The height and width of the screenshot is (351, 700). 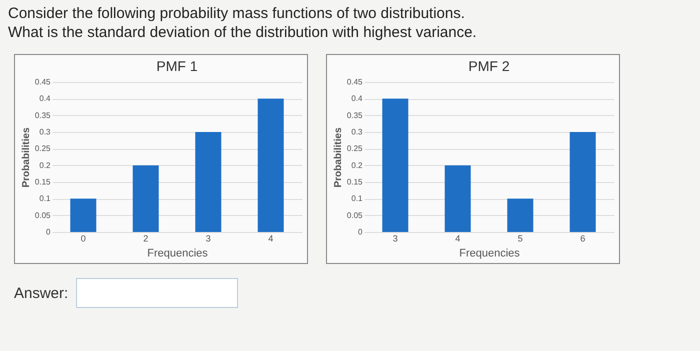 I want to click on text: Answer:, so click(x=41, y=293).